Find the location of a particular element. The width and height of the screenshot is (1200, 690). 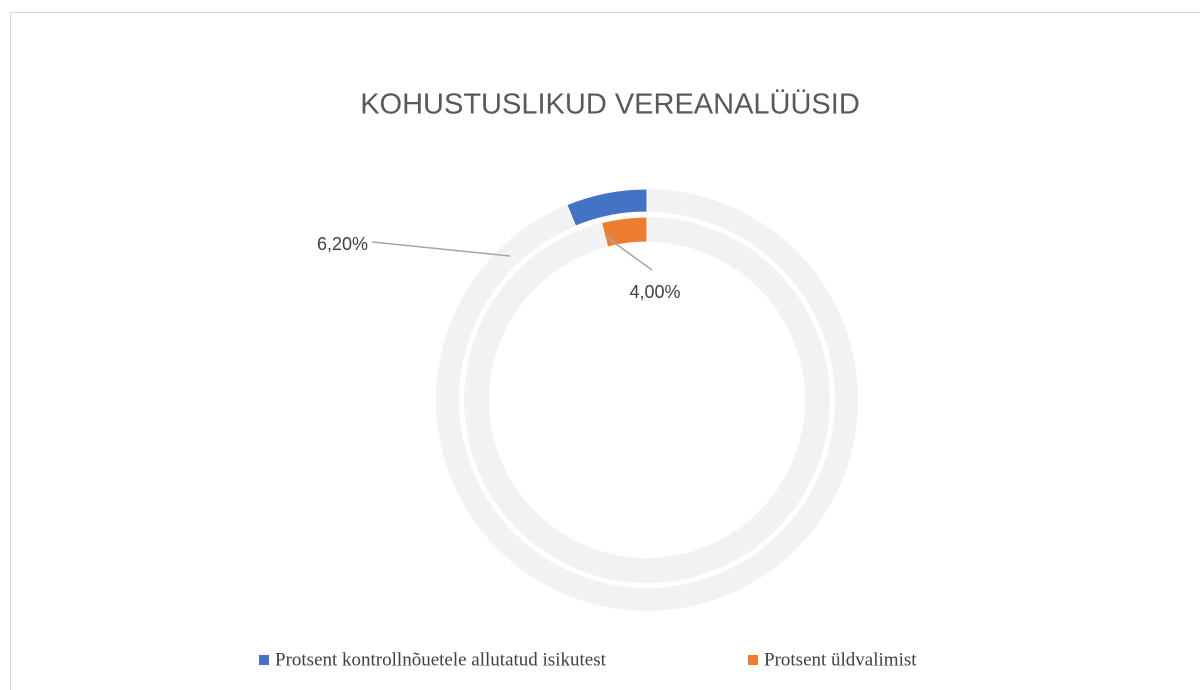

data-label: 4,00% is located at coordinates (654, 292).